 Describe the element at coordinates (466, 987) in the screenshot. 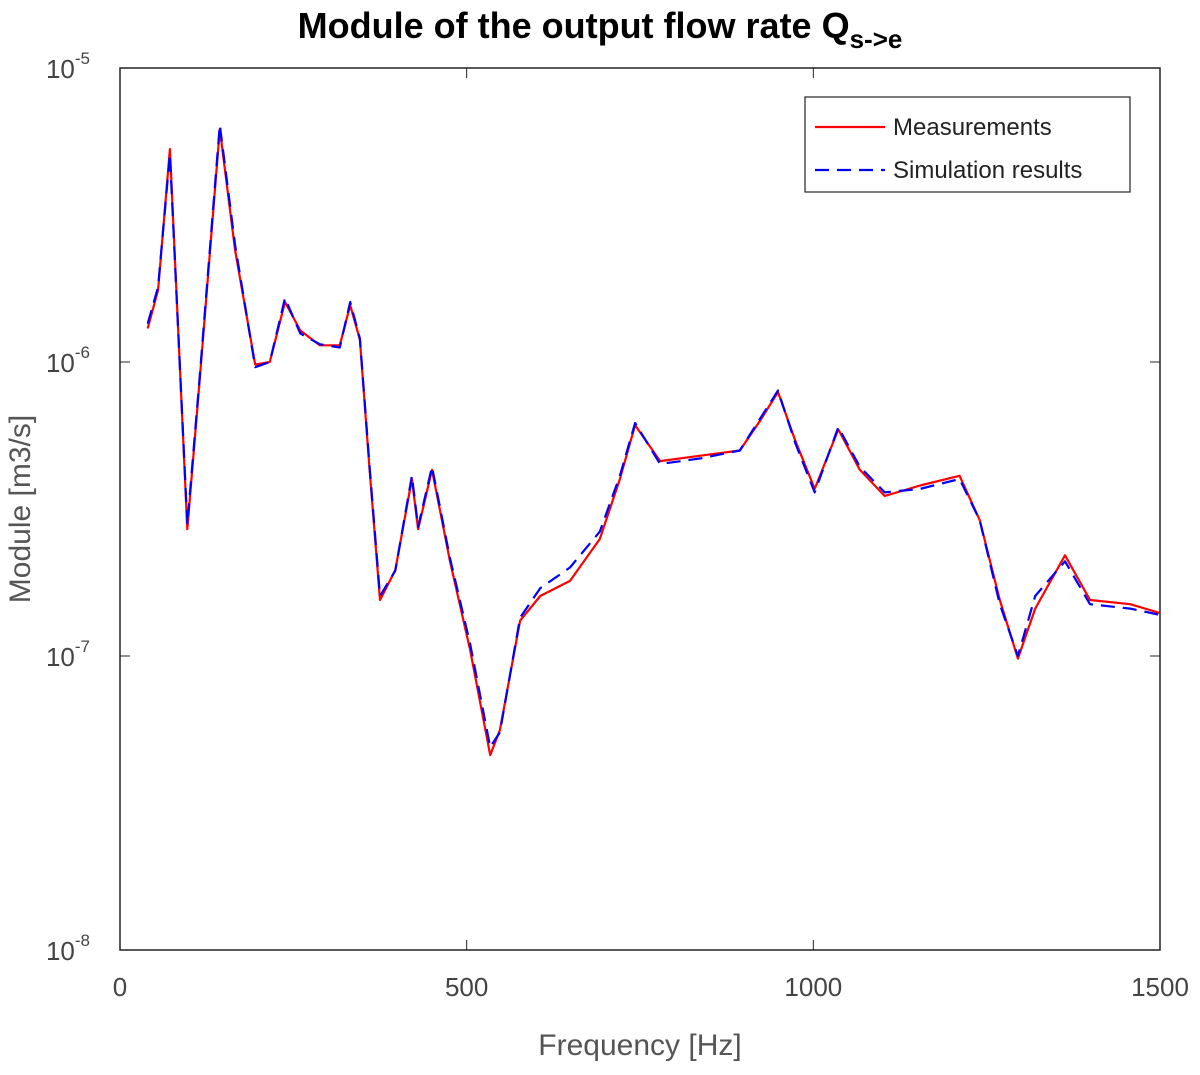

I see `x-tick-label: 500` at that location.